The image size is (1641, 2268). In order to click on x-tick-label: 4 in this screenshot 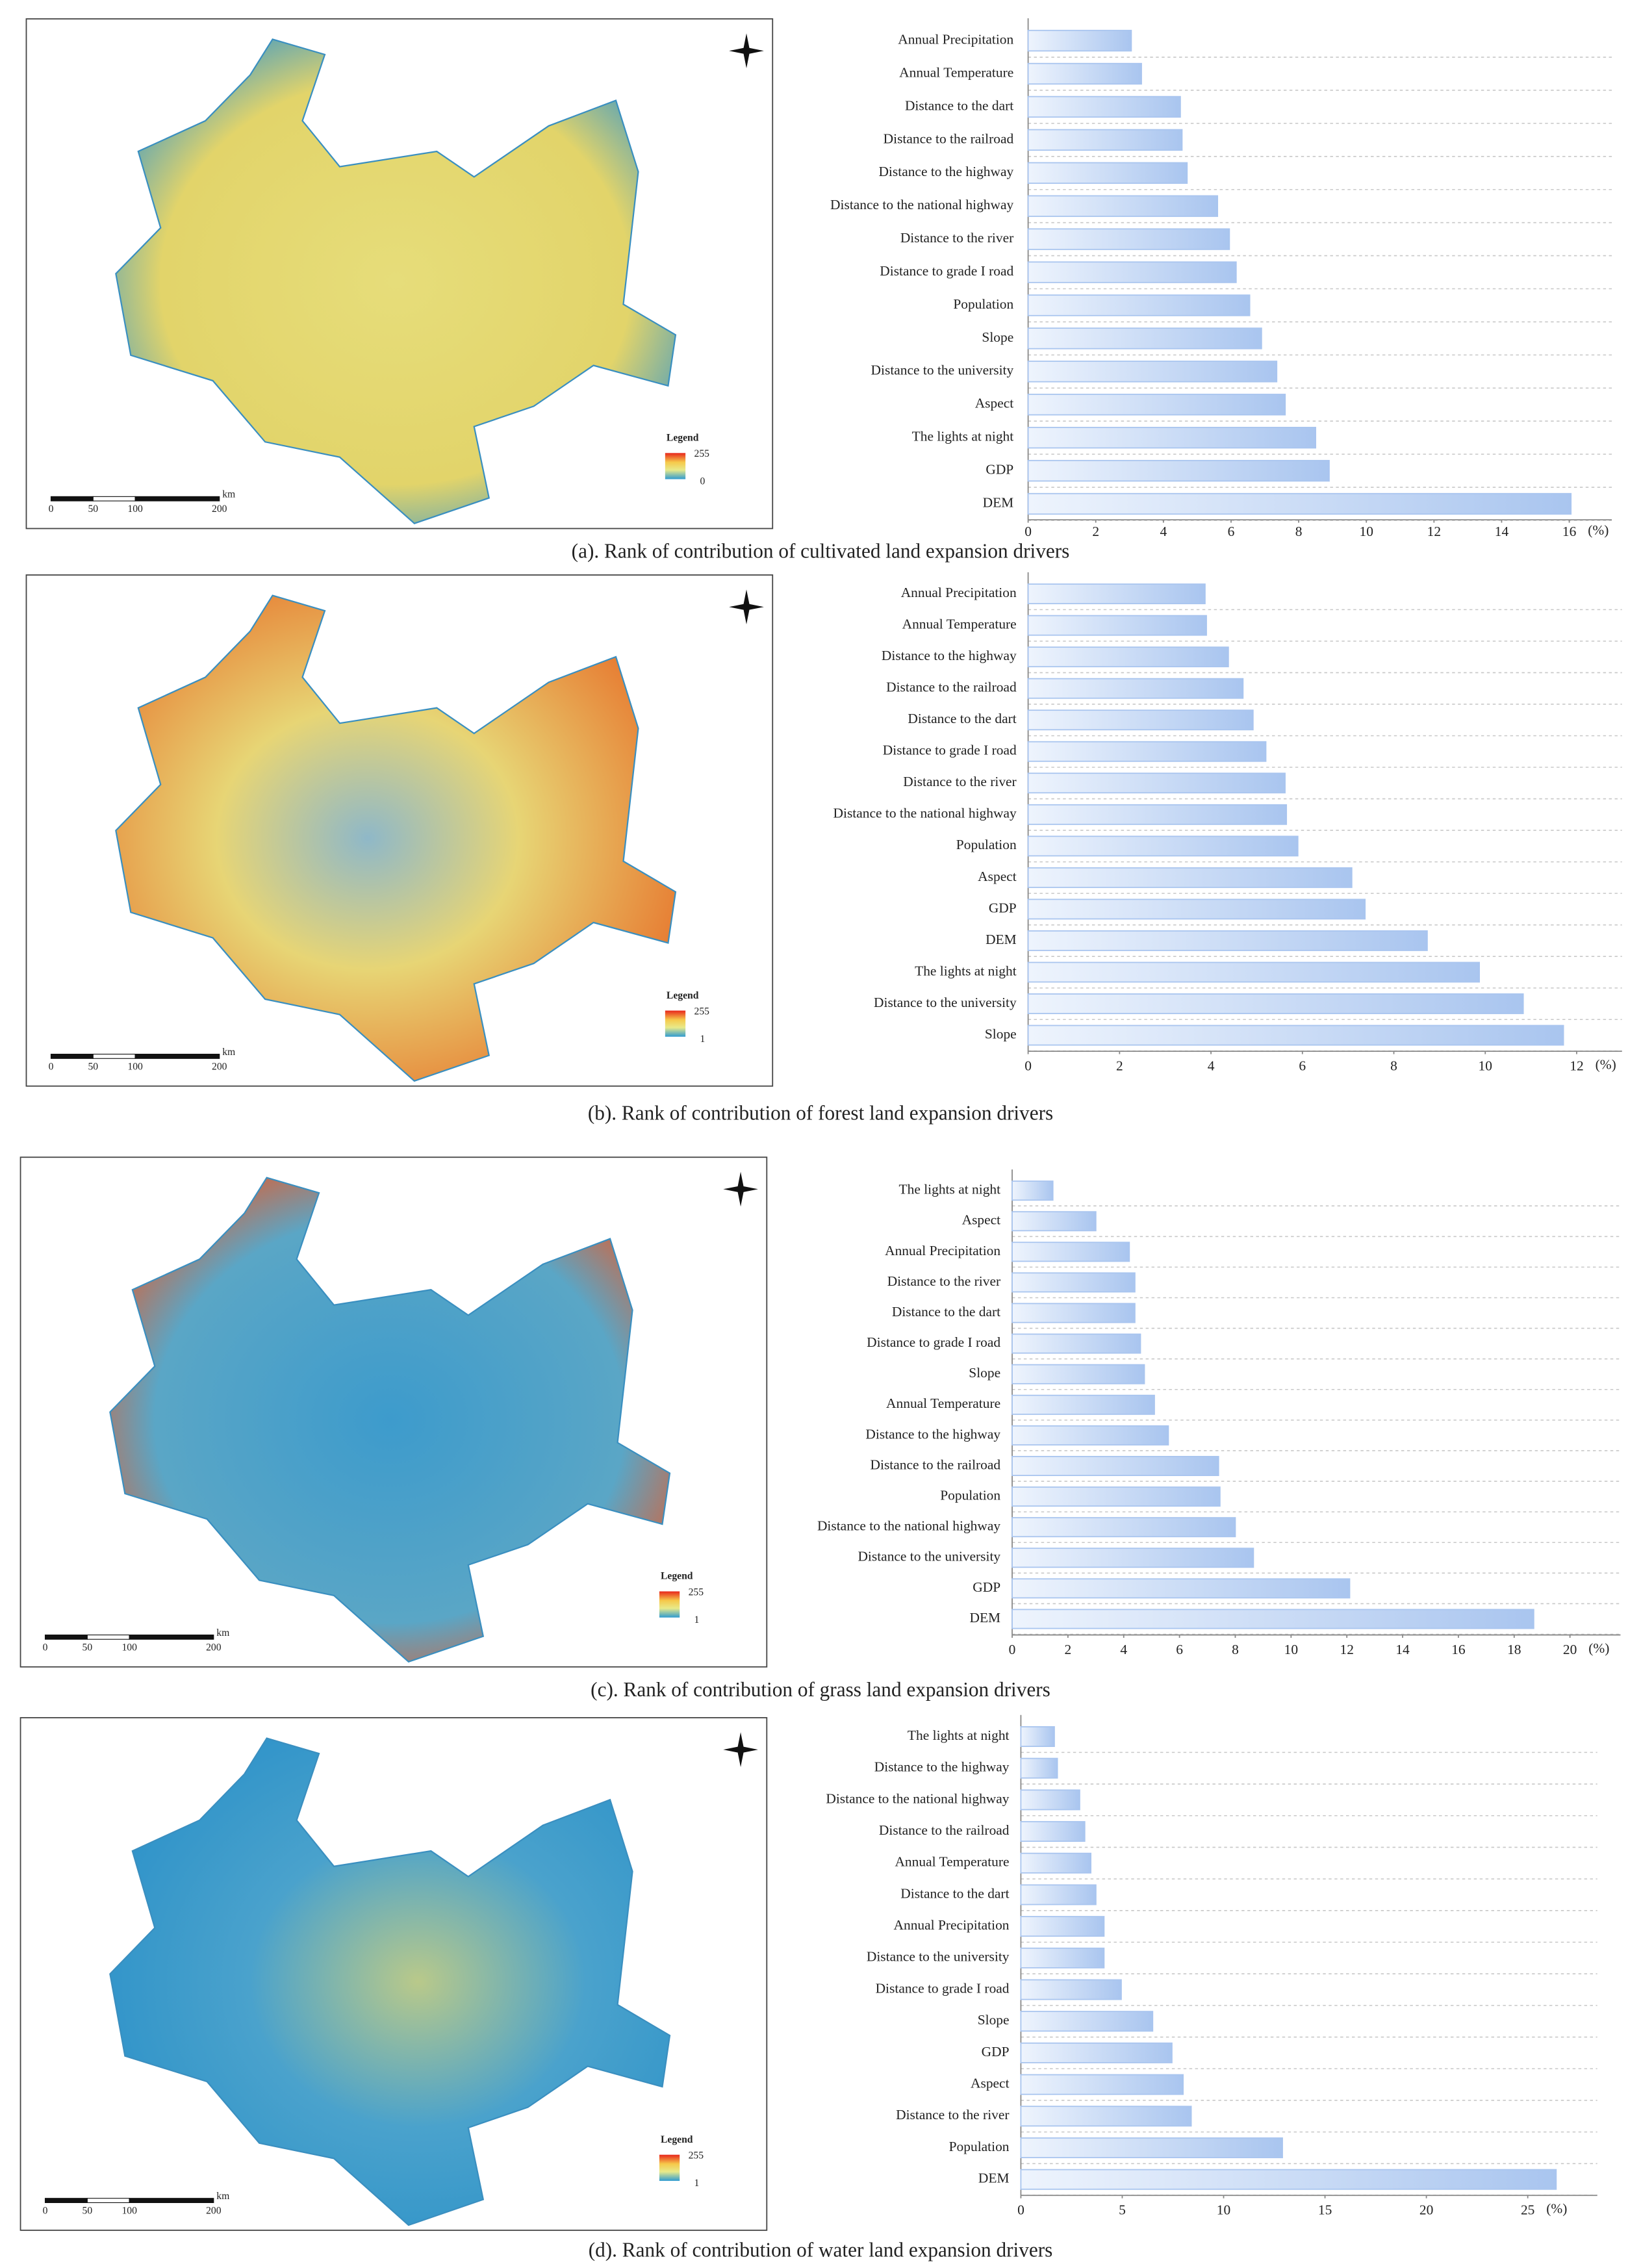, I will do `click(1211, 1066)`.